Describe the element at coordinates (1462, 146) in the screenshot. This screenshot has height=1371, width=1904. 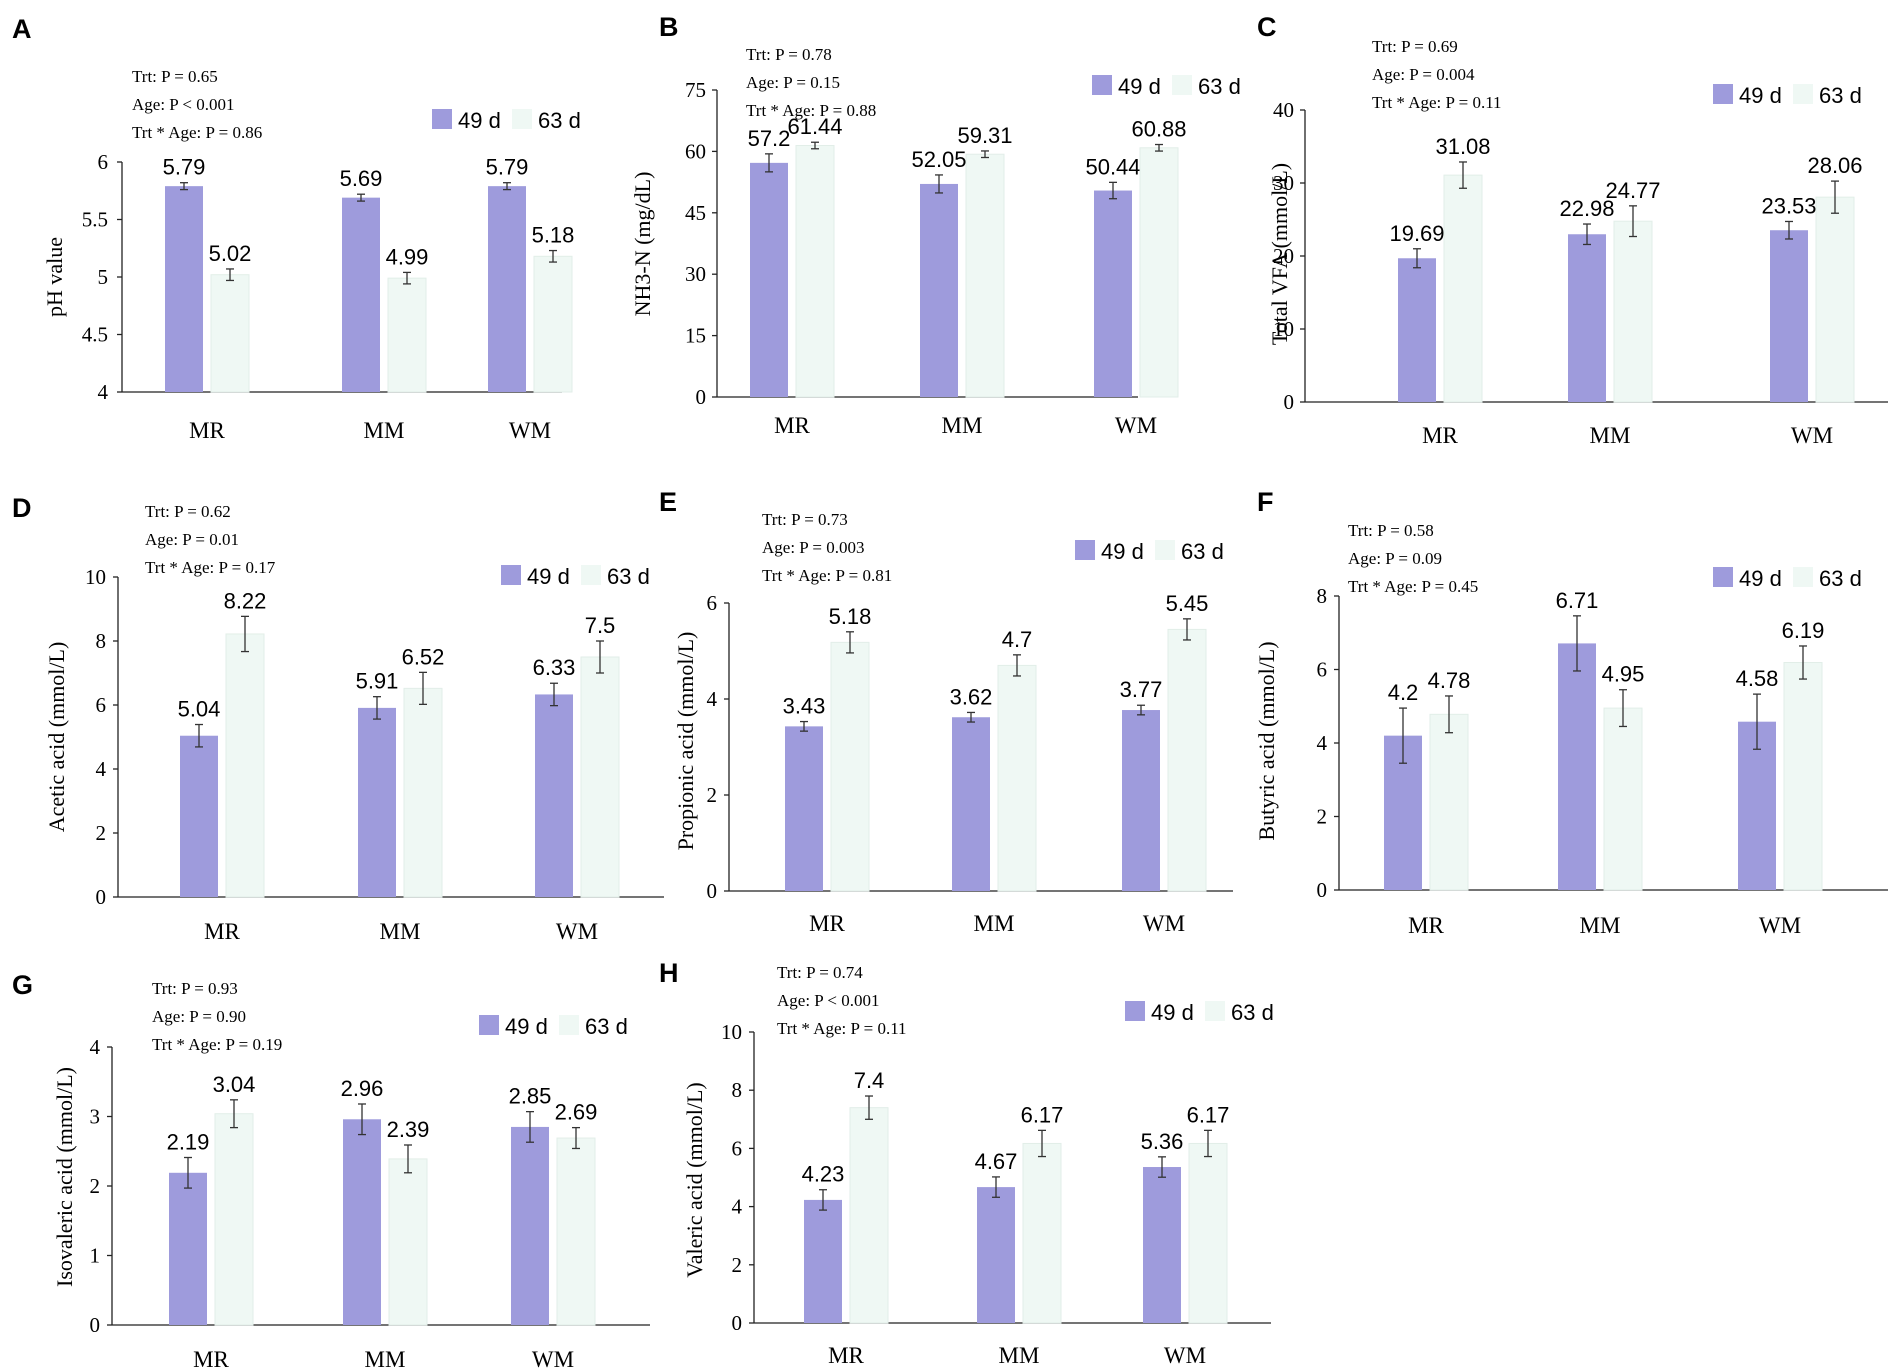
I see `data-label: 31.08` at that location.